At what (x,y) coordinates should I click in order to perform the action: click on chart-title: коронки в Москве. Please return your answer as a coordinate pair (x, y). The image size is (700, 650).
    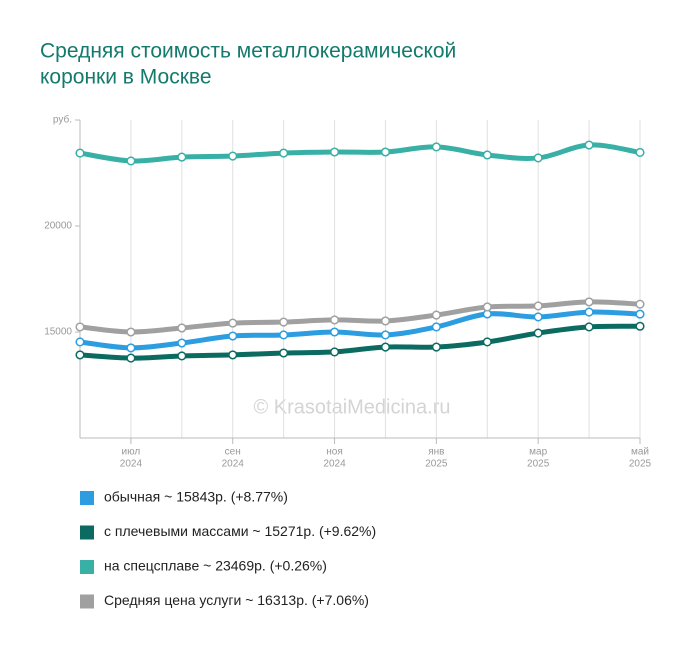
    Looking at the image, I should click on (126, 77).